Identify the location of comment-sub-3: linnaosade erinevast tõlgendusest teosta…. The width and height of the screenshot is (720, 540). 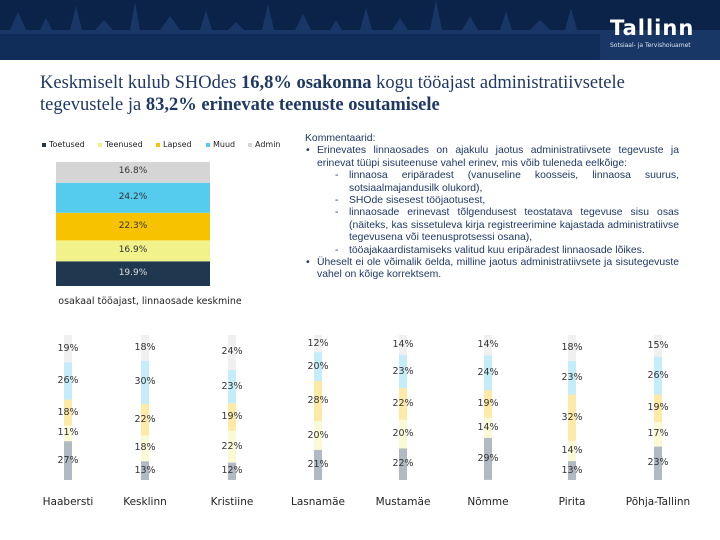
(492, 225).